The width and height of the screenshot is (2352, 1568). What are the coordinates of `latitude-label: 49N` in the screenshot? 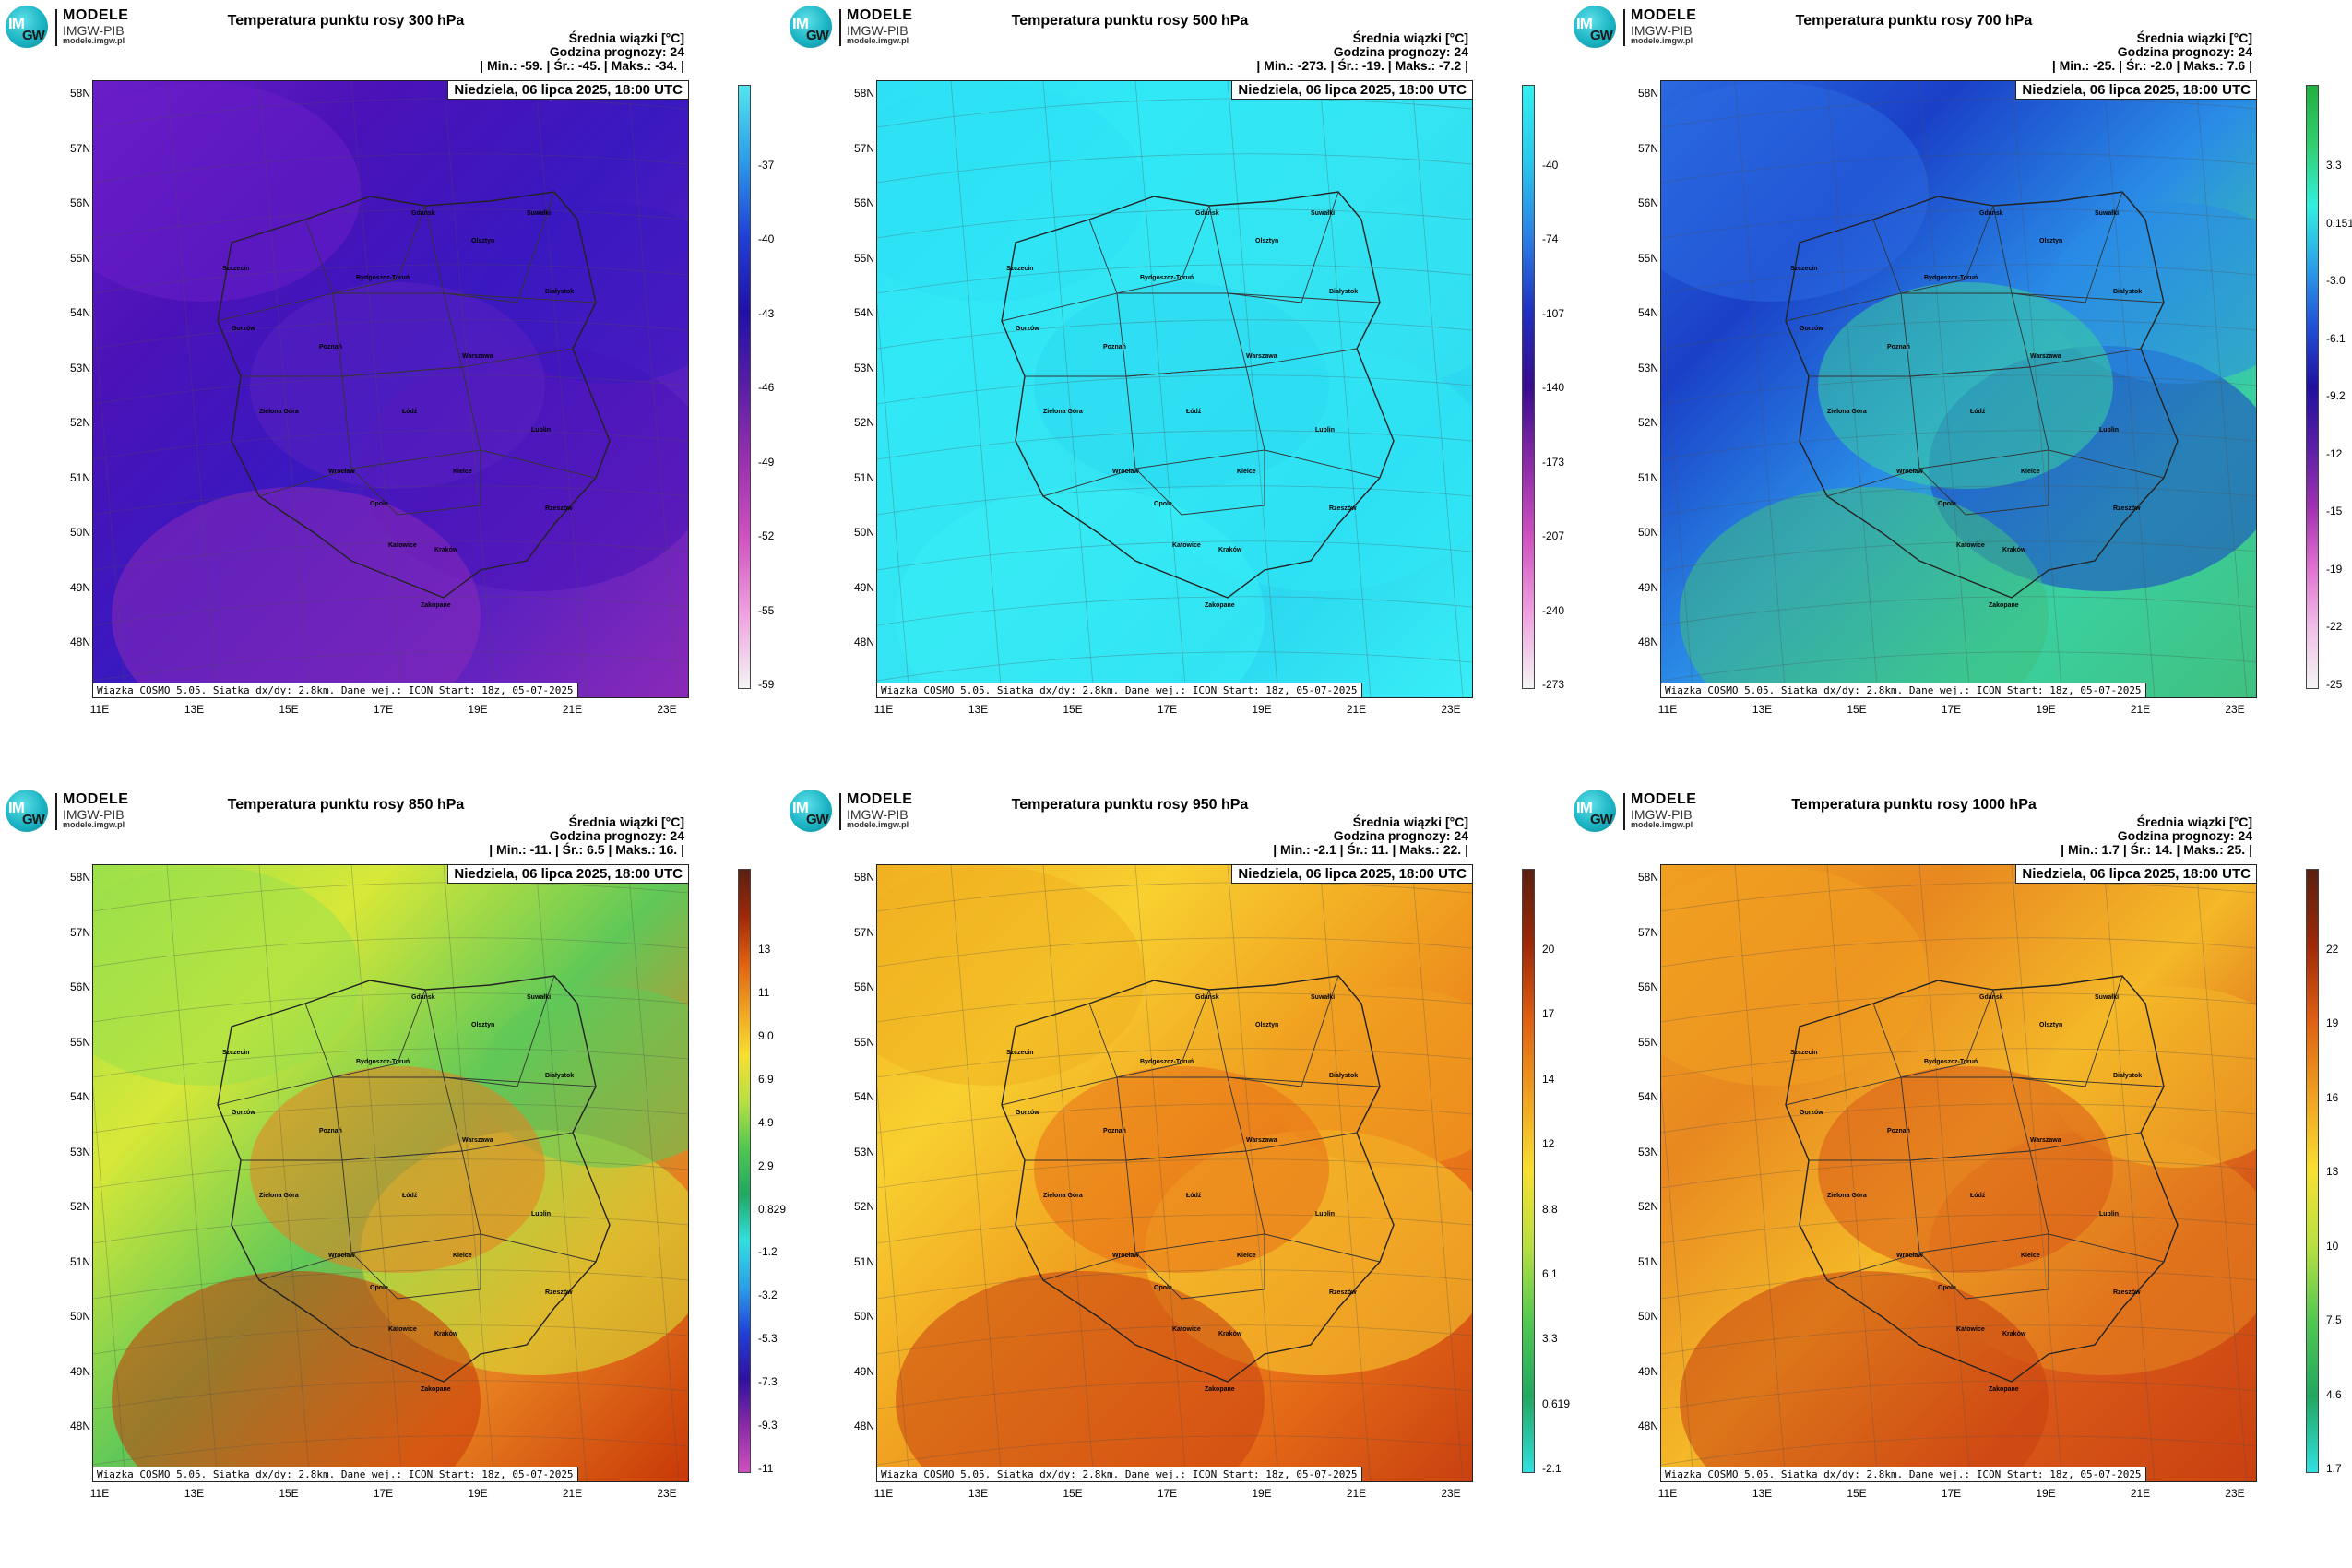 It's located at (79, 587).